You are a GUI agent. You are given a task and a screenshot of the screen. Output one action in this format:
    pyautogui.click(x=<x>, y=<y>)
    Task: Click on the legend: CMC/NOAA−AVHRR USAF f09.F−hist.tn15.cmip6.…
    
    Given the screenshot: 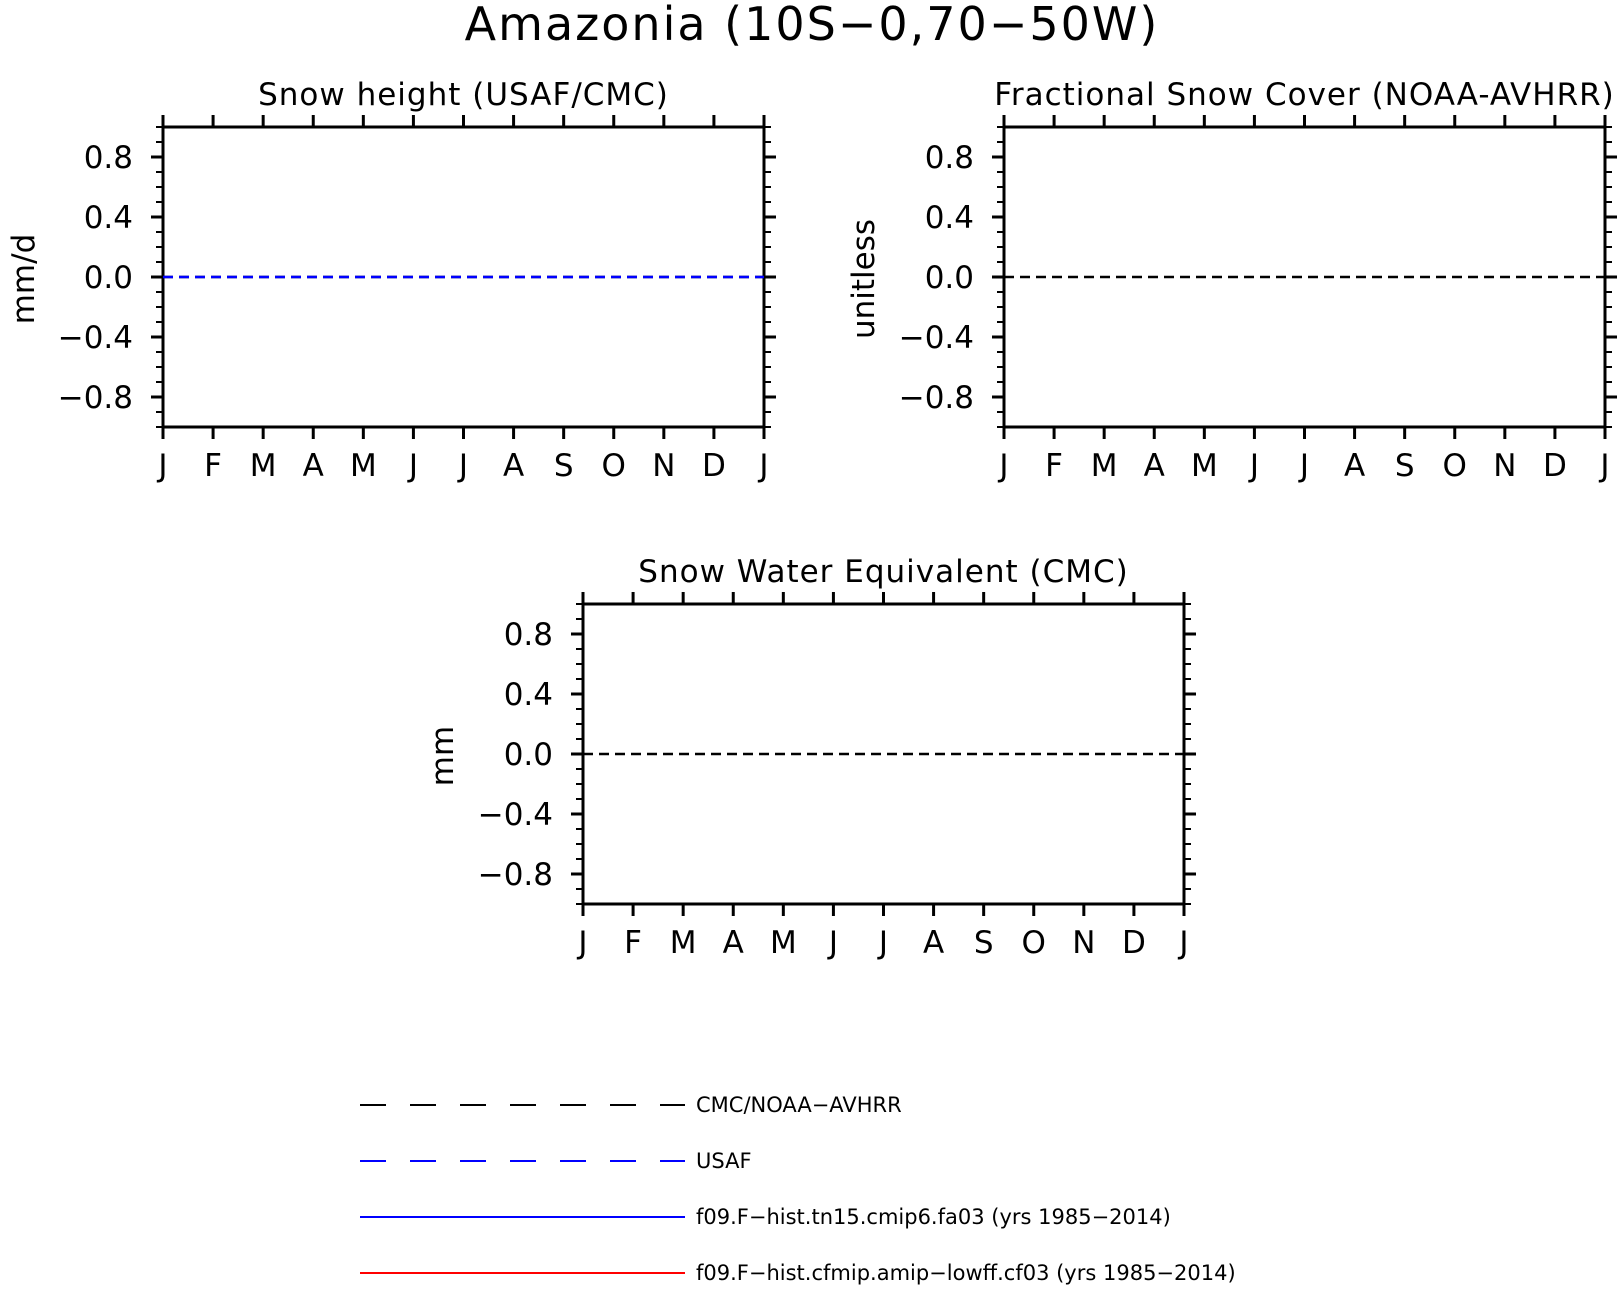 What is the action you would take?
    pyautogui.click(x=798, y=1189)
    